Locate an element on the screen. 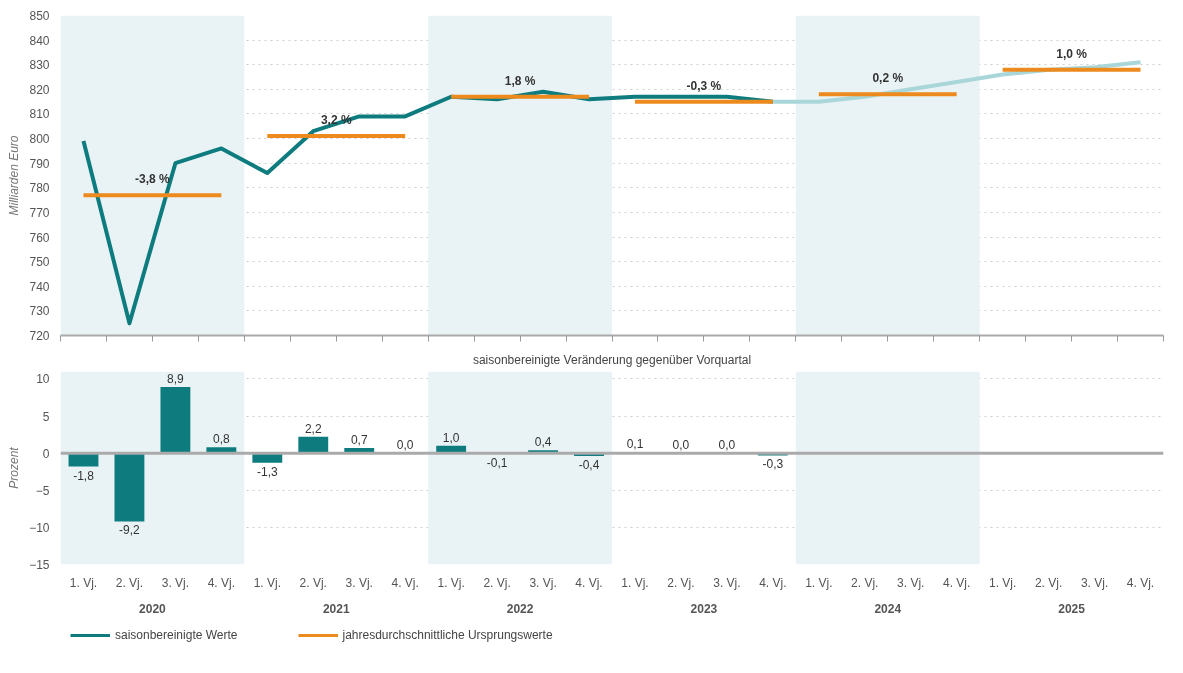 This screenshot has height=673, width=1183. data-label: -0,3 is located at coordinates (773, 464).